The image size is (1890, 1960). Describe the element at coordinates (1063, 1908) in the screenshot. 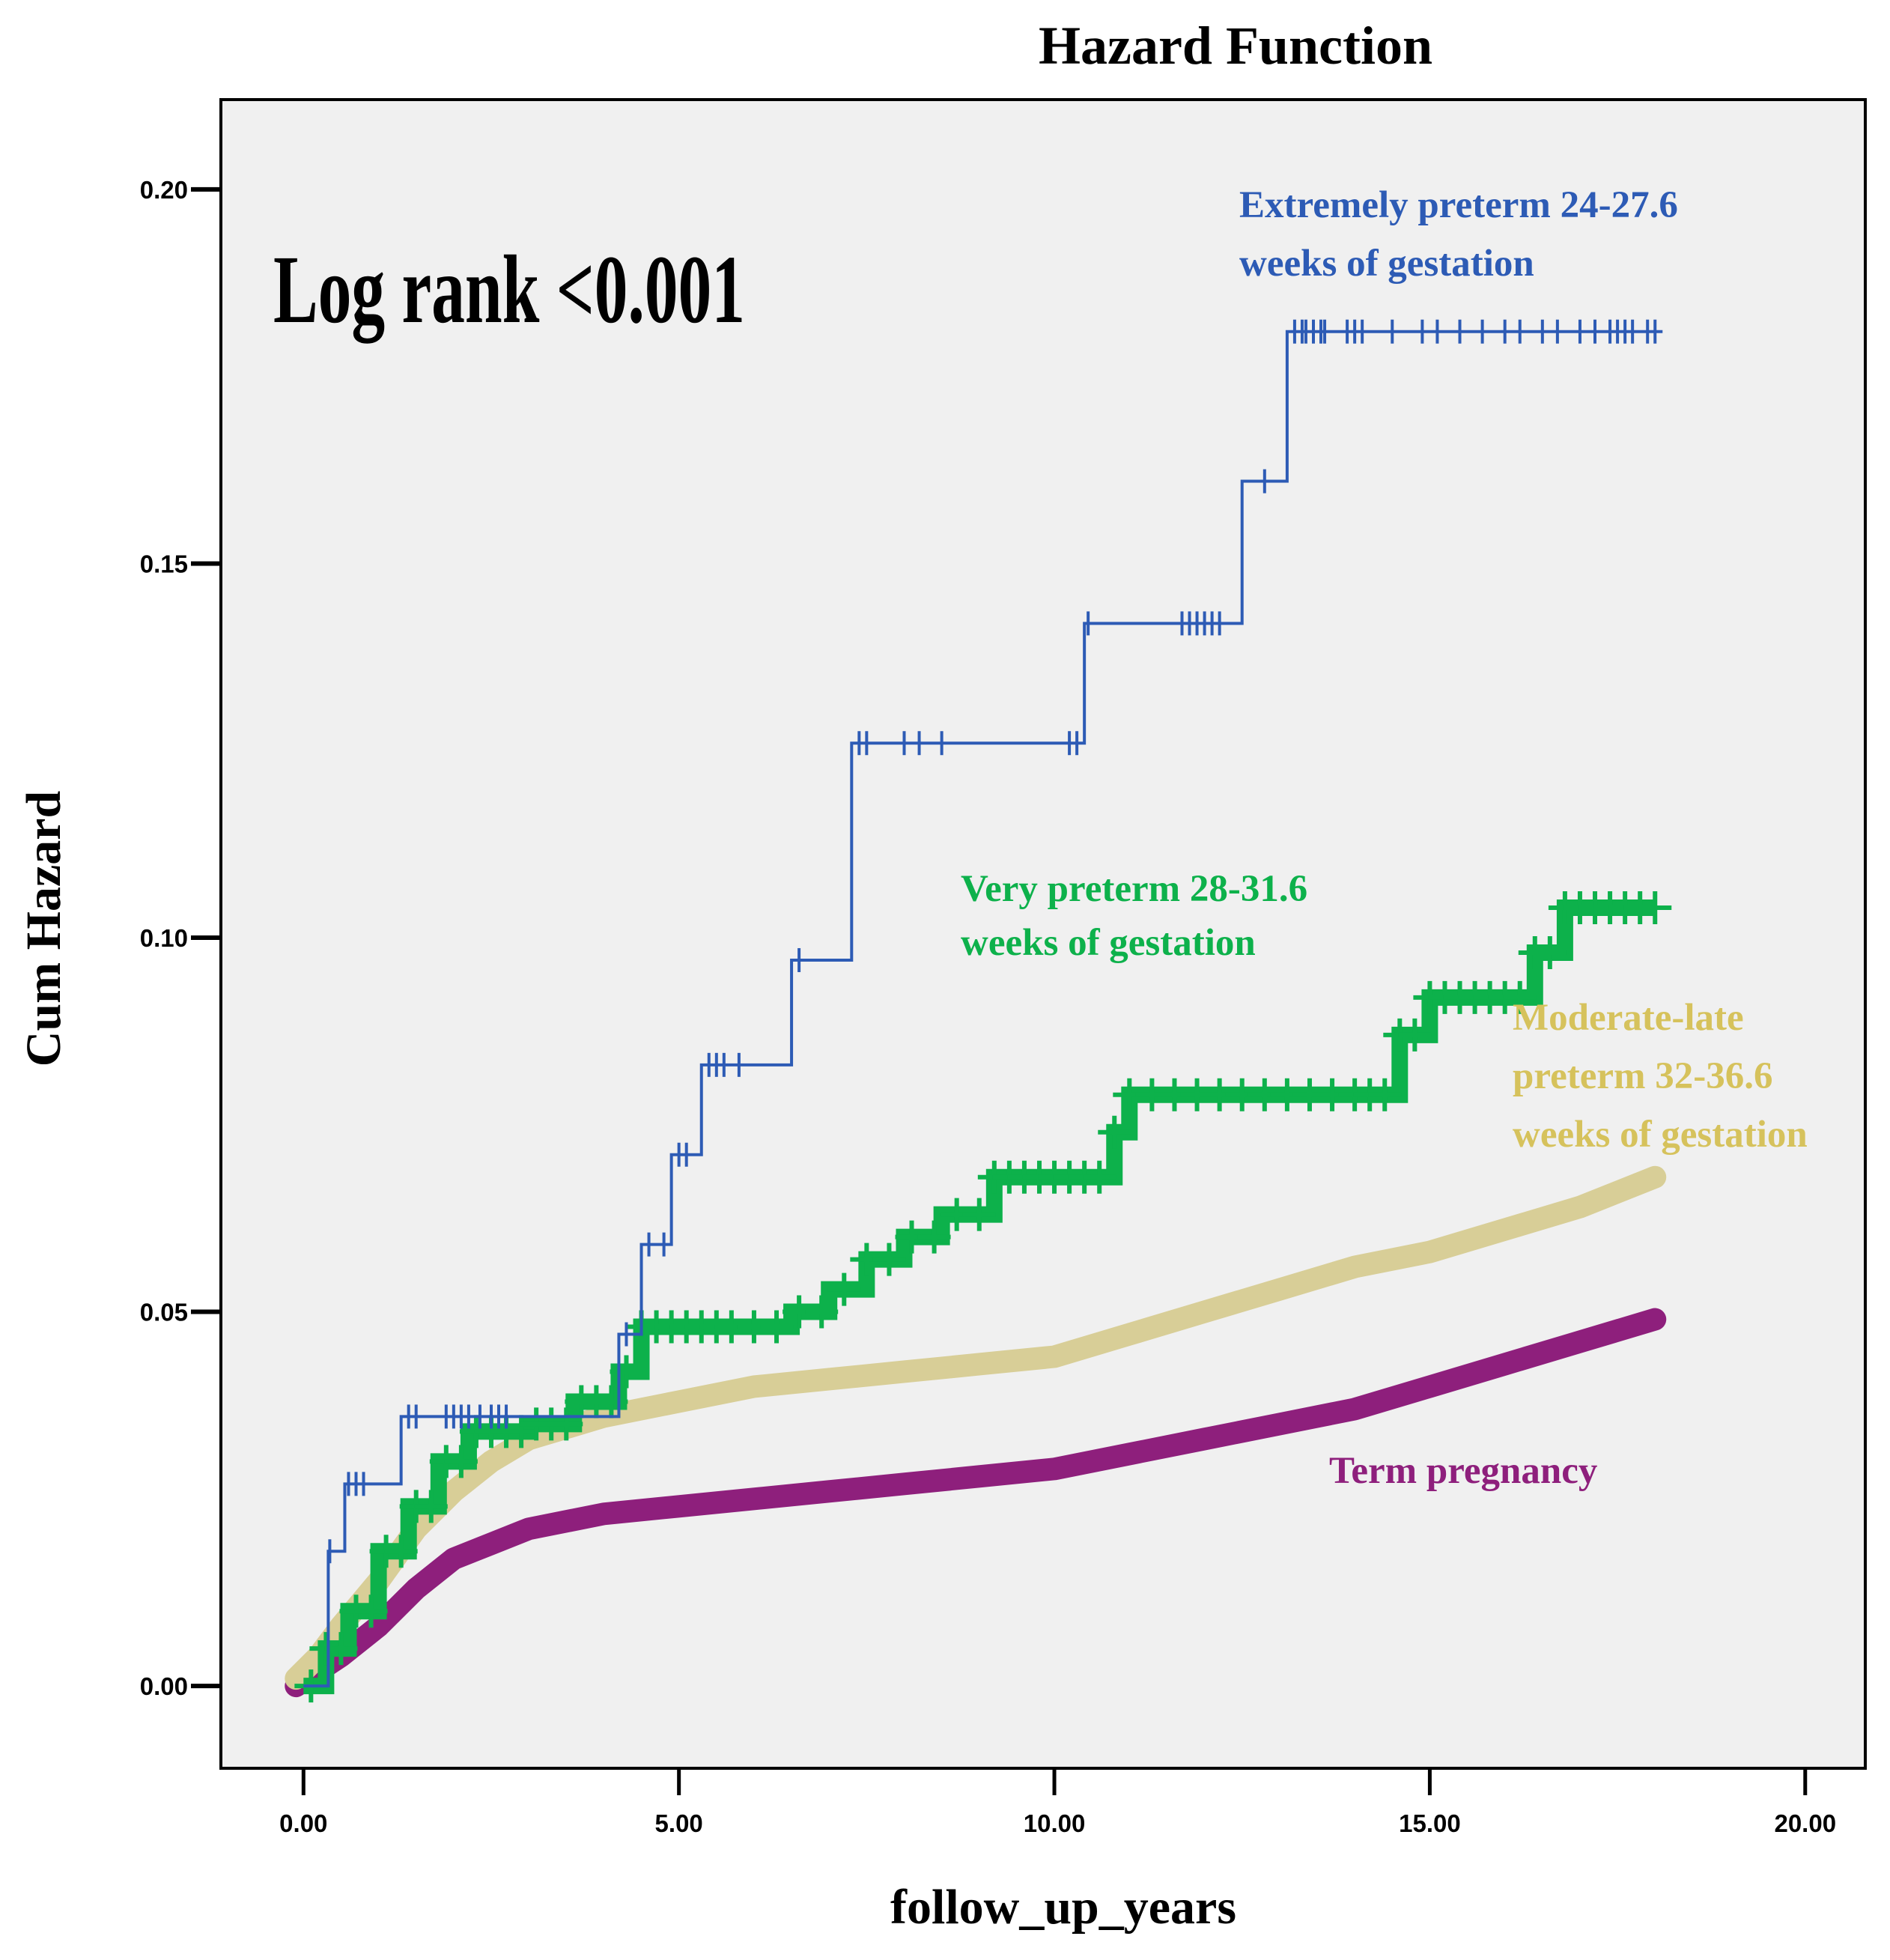

I see `x-axis-title: follow_up_years` at that location.